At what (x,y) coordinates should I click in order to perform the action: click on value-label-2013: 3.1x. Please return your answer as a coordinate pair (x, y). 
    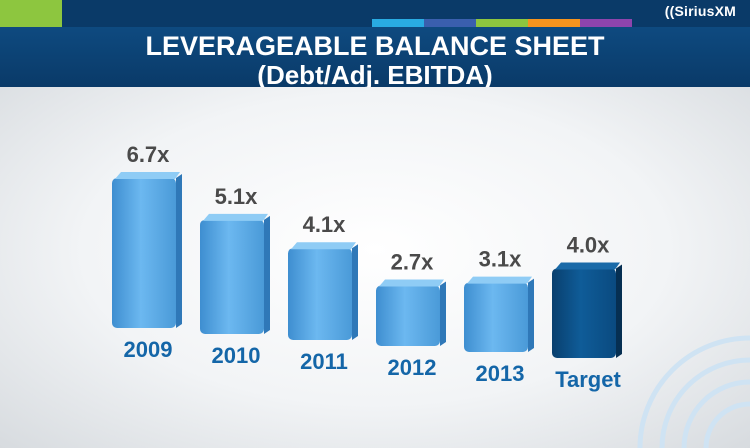
    Looking at the image, I should click on (501, 259).